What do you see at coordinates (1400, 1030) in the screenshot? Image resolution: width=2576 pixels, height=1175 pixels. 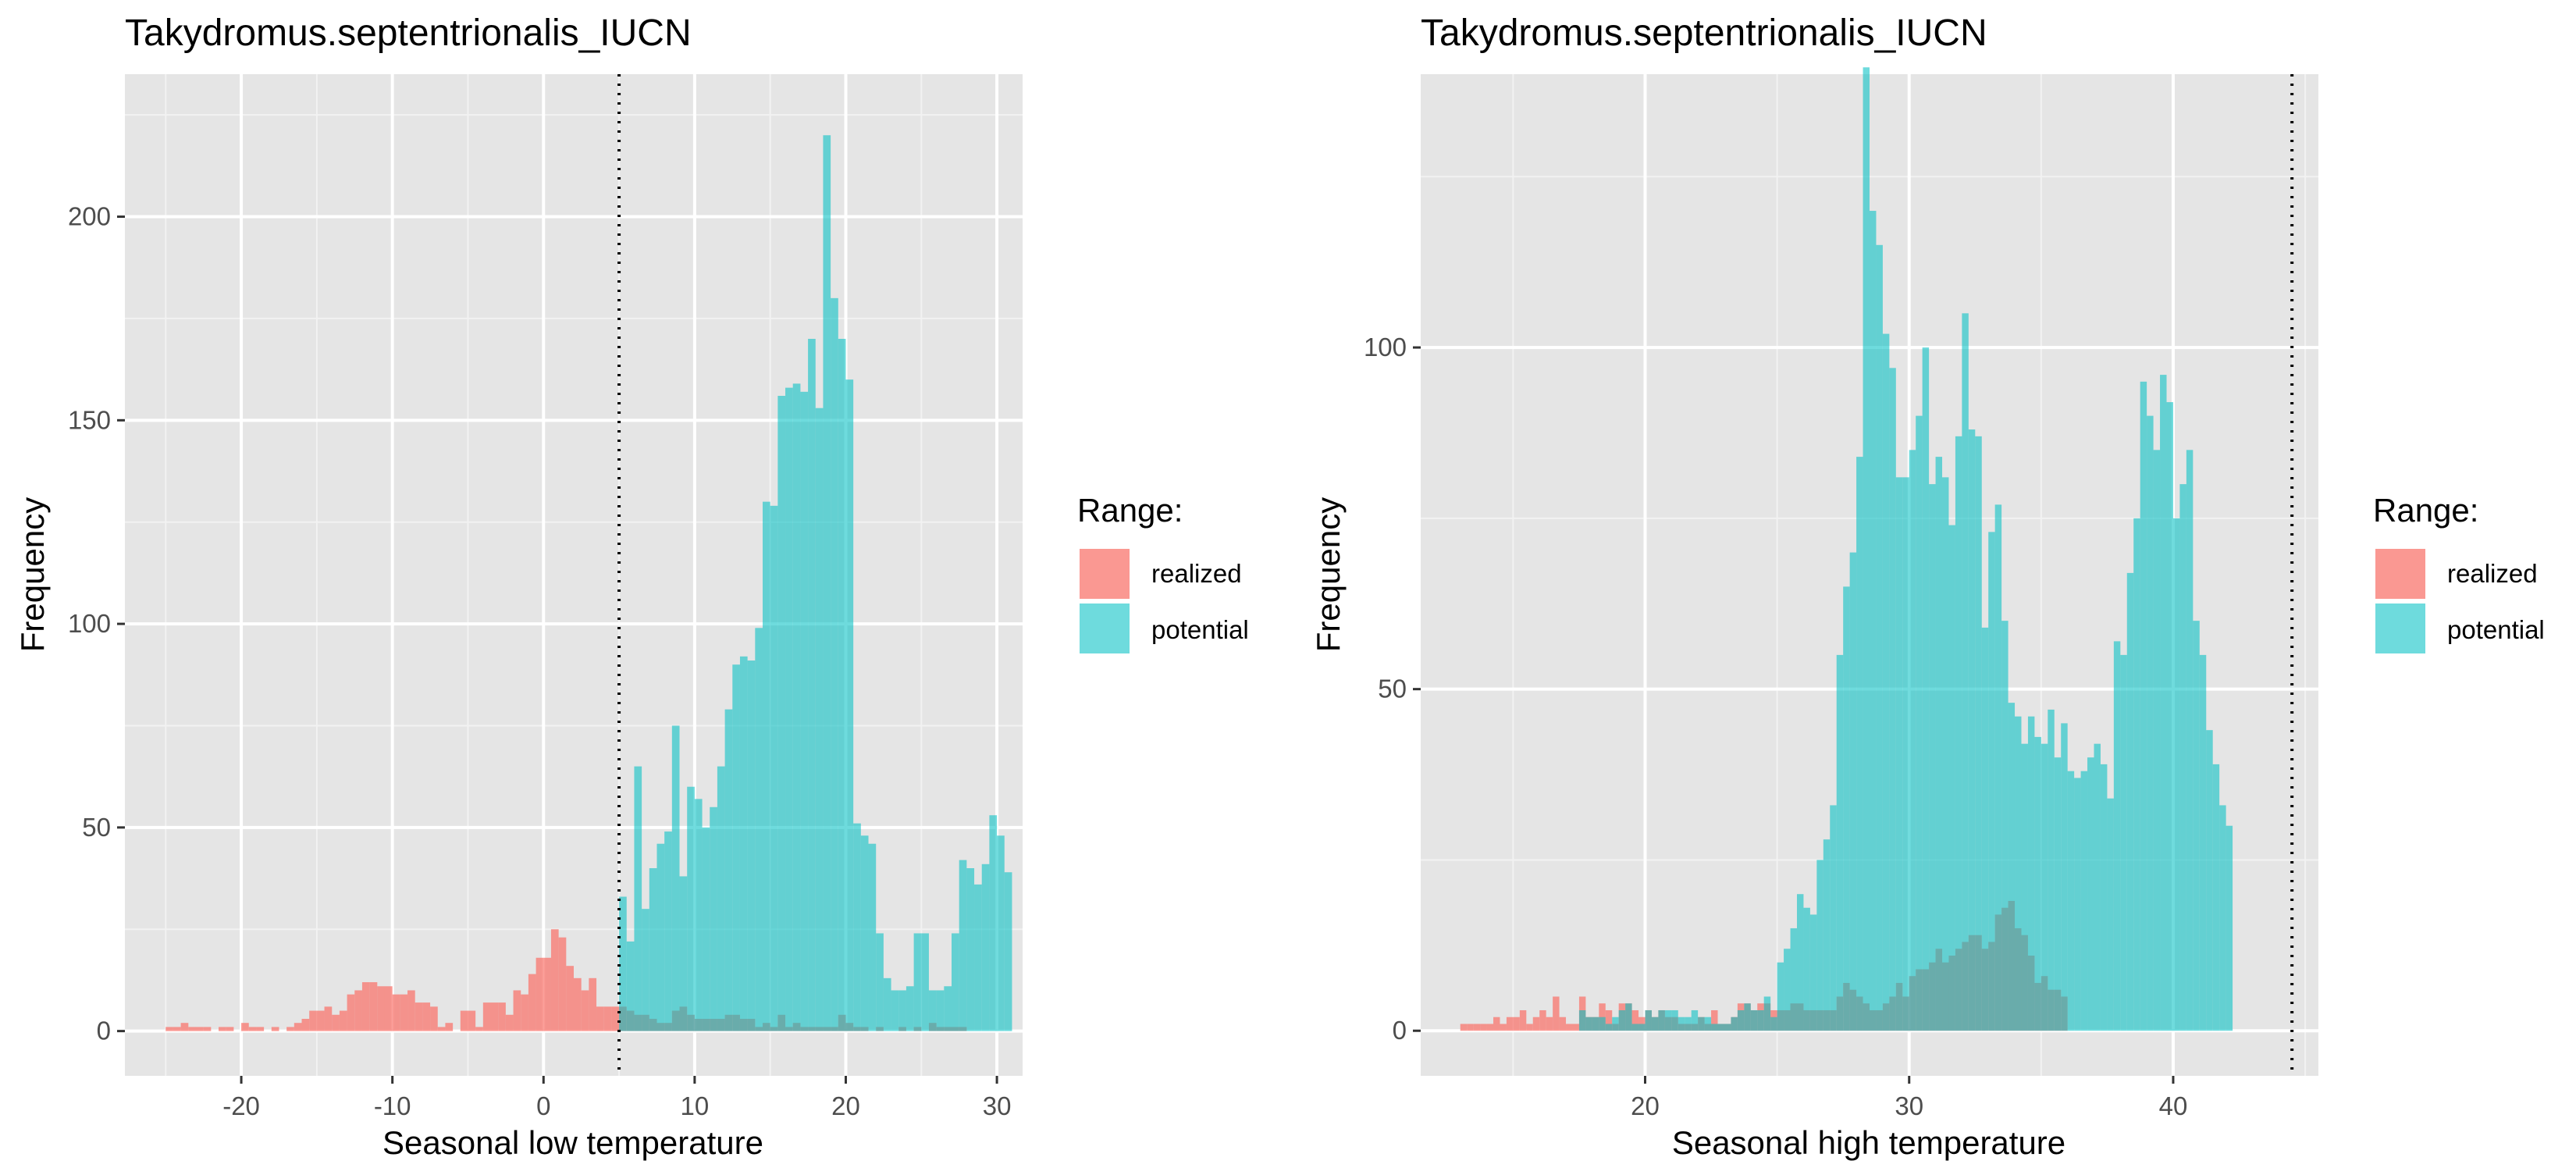 I see `right-y-tick-label: 0` at bounding box center [1400, 1030].